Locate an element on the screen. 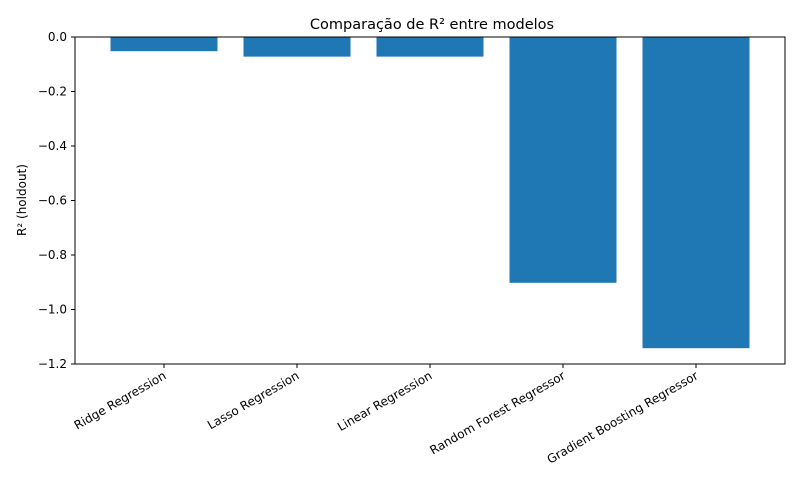 This screenshot has height=500, width=800. y-tick-label: −1.0 is located at coordinates (52, 310).